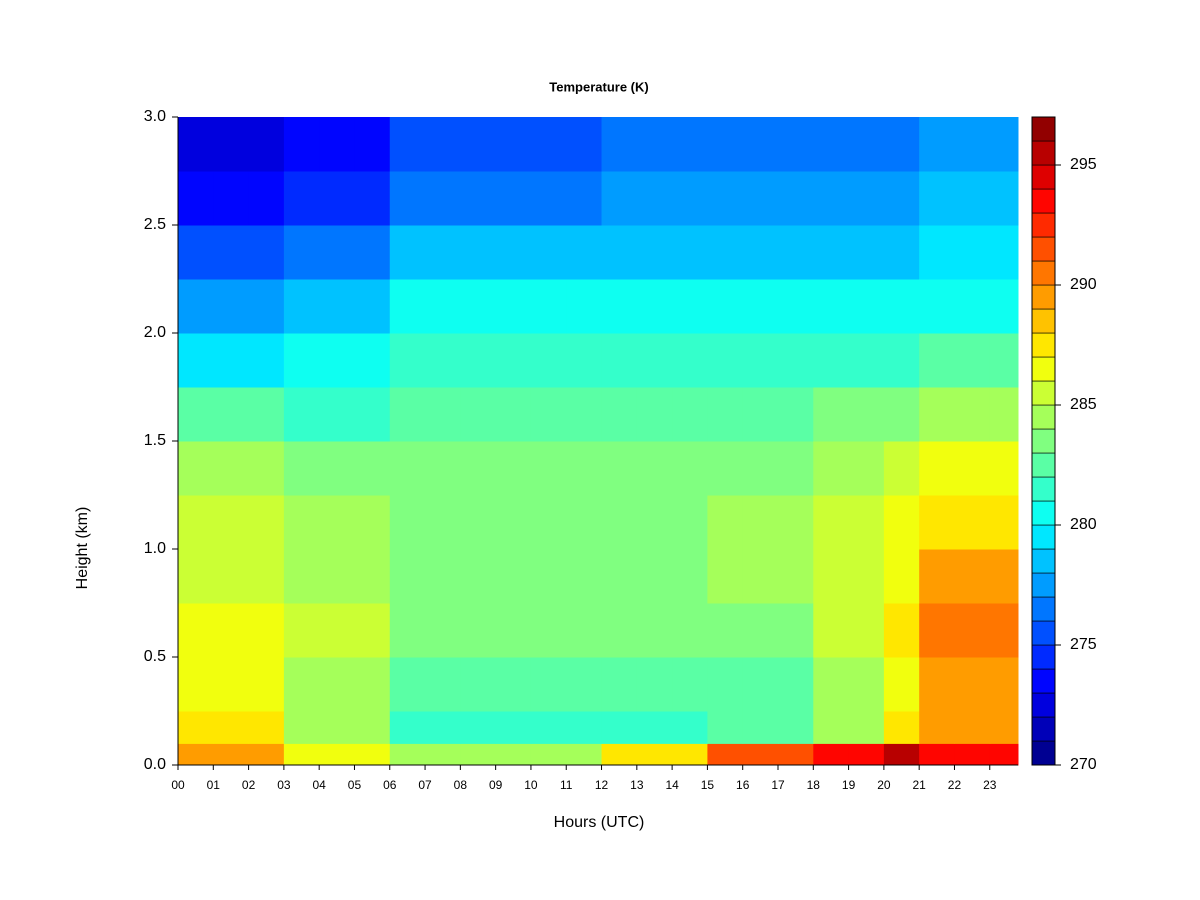 Image resolution: width=1200 pixels, height=900 pixels. I want to click on x-tick-label: 14, so click(672, 785).